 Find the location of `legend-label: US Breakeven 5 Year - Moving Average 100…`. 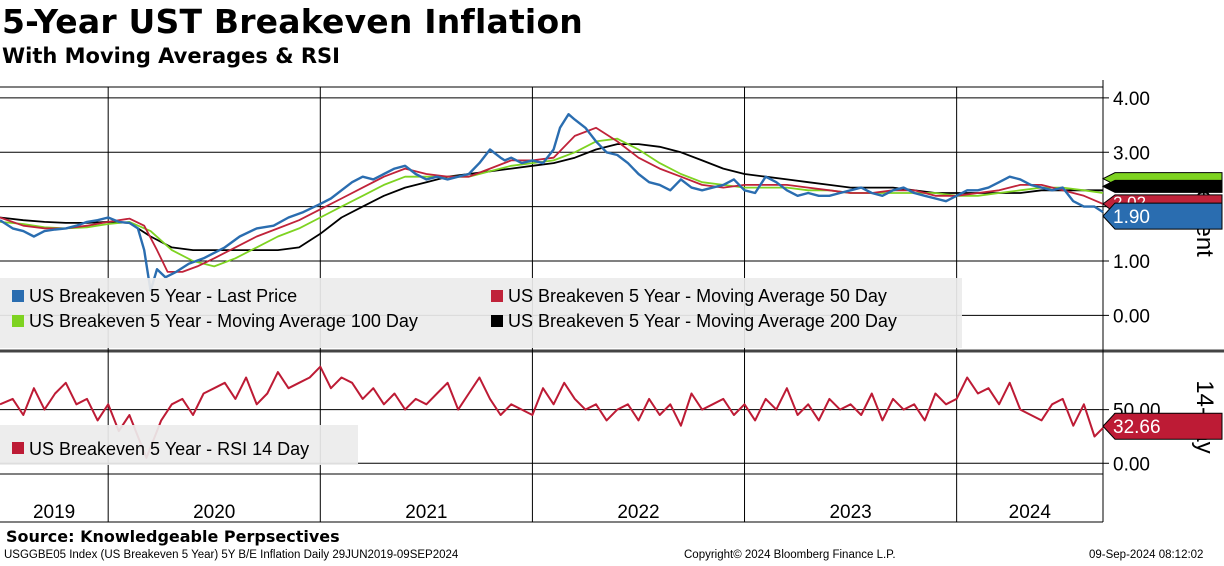

legend-label: US Breakeven 5 Year - Moving Average 100… is located at coordinates (223, 321).